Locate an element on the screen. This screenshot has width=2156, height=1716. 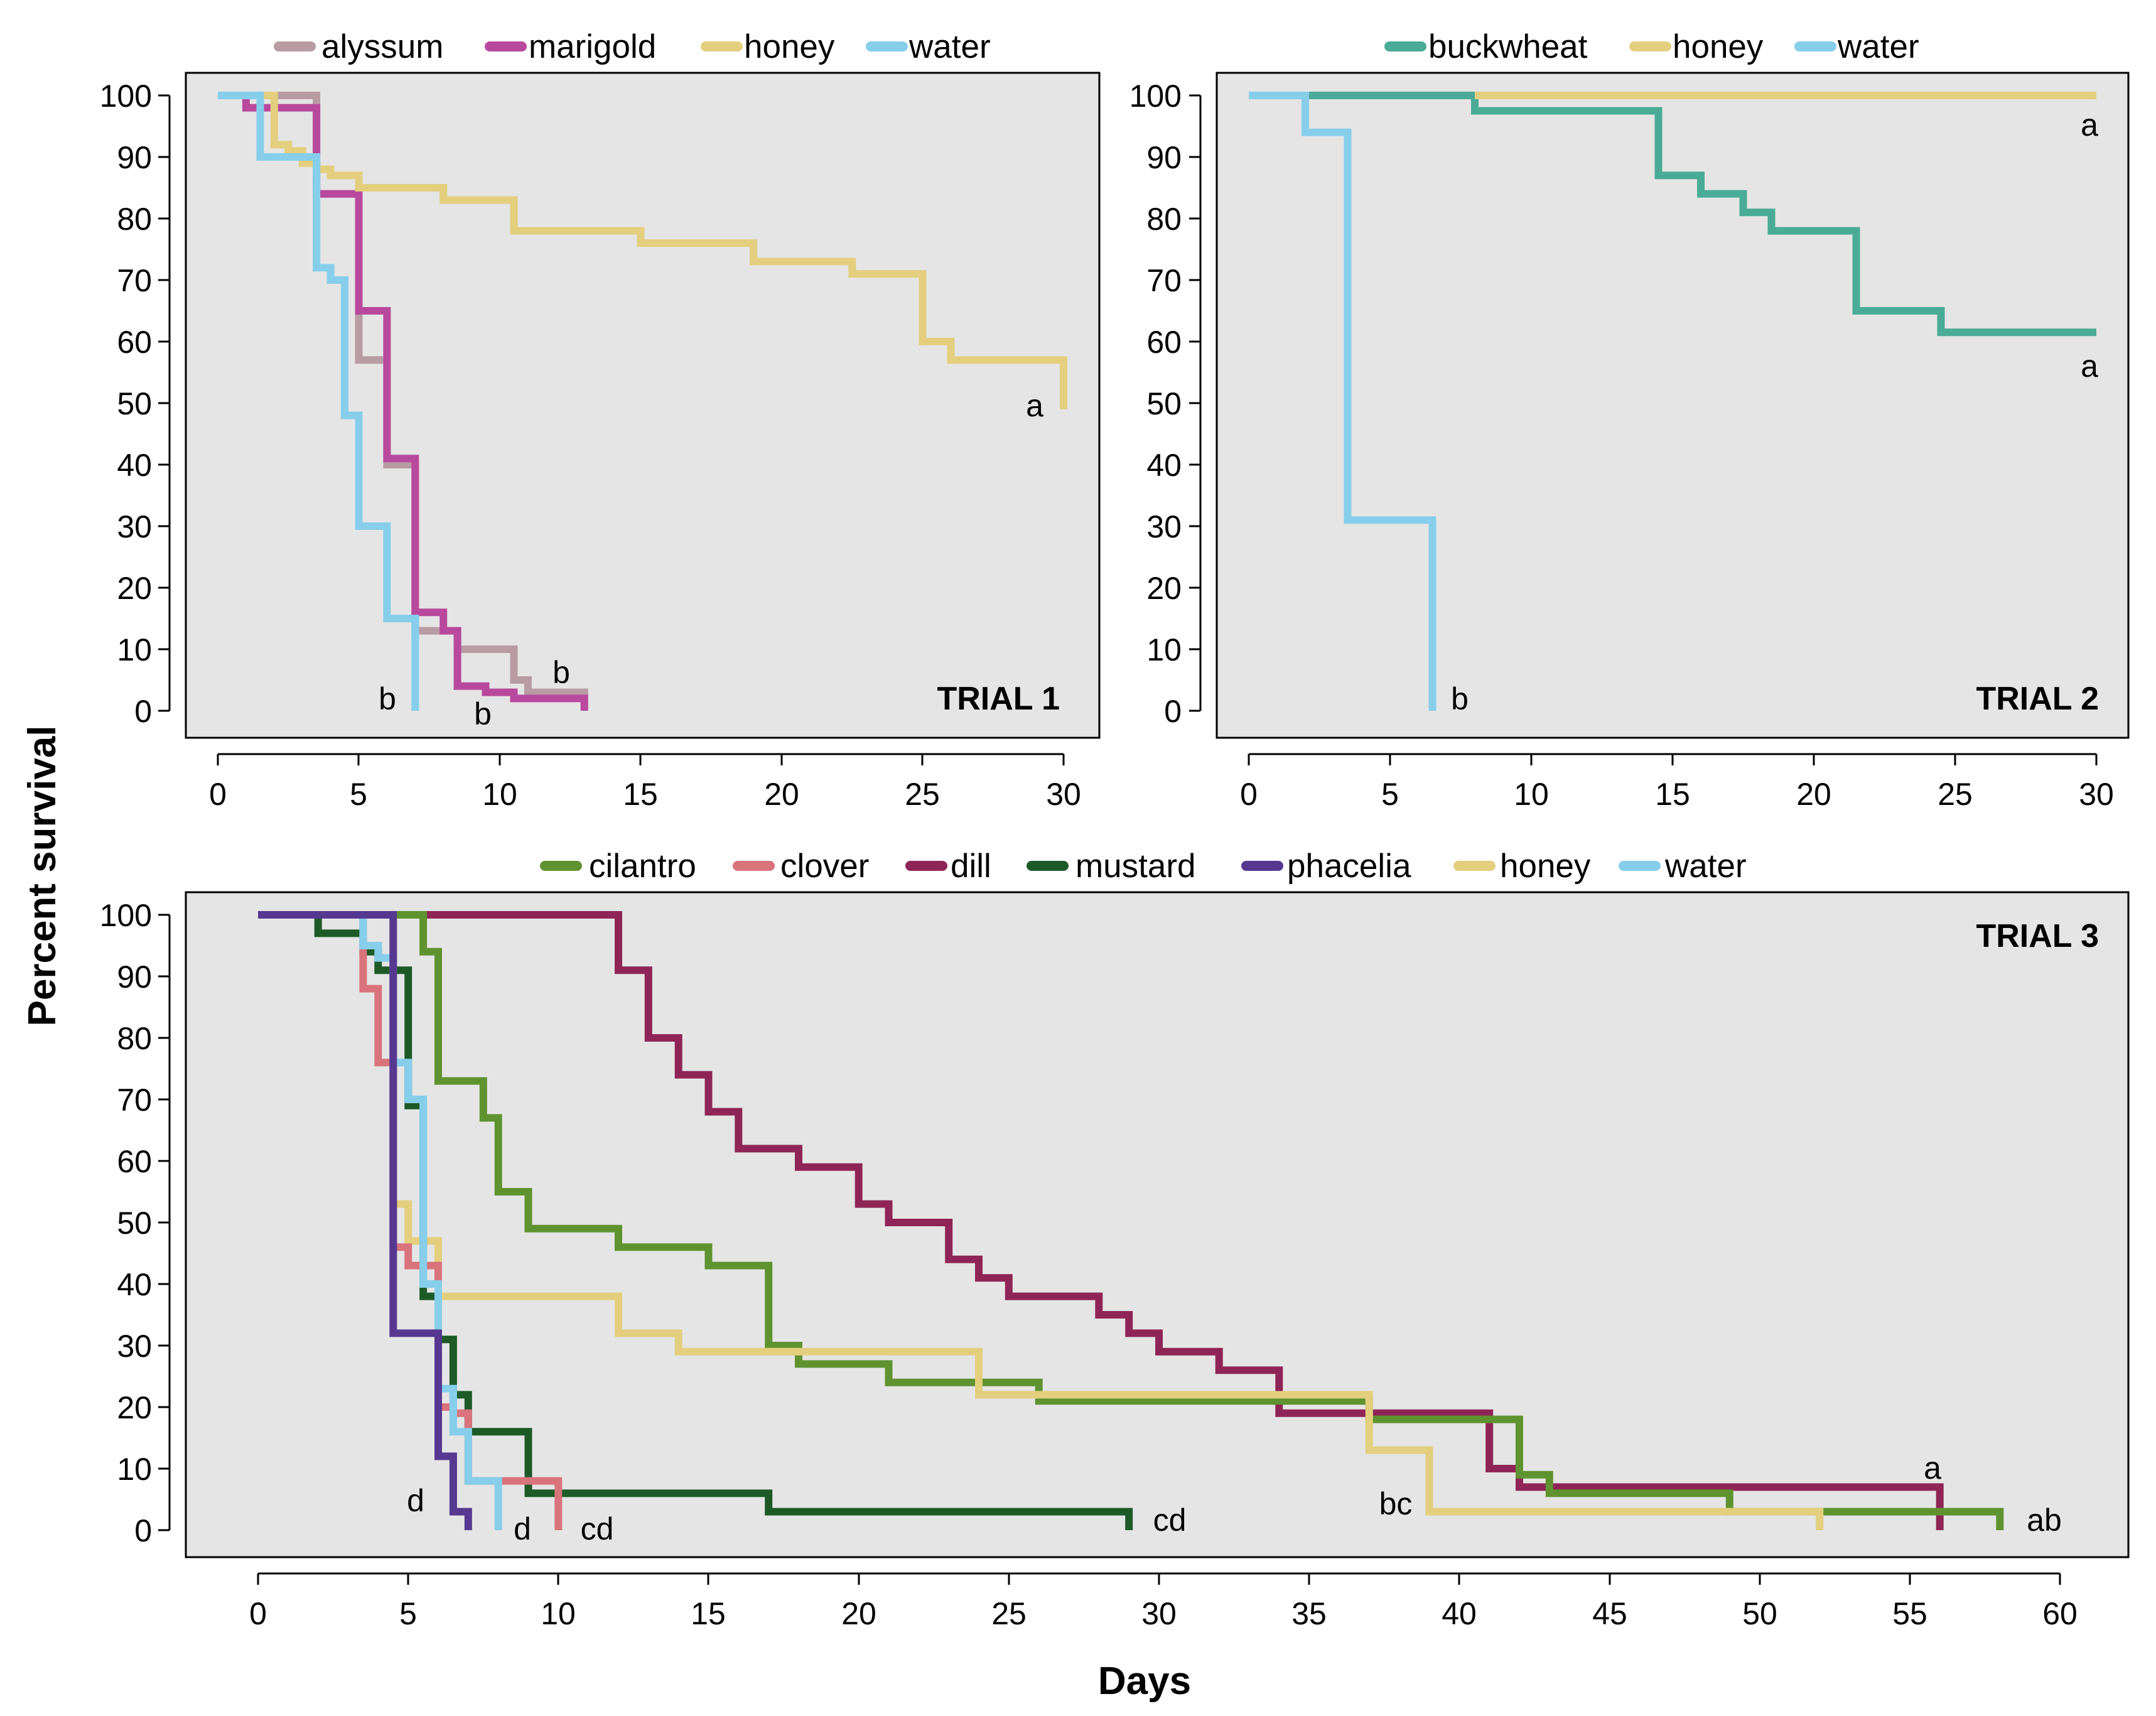
x-ticks-trial-3: 0 5 10 15 20 25 30 35 40 45 50 55 60 is located at coordinates (1163, 1614).